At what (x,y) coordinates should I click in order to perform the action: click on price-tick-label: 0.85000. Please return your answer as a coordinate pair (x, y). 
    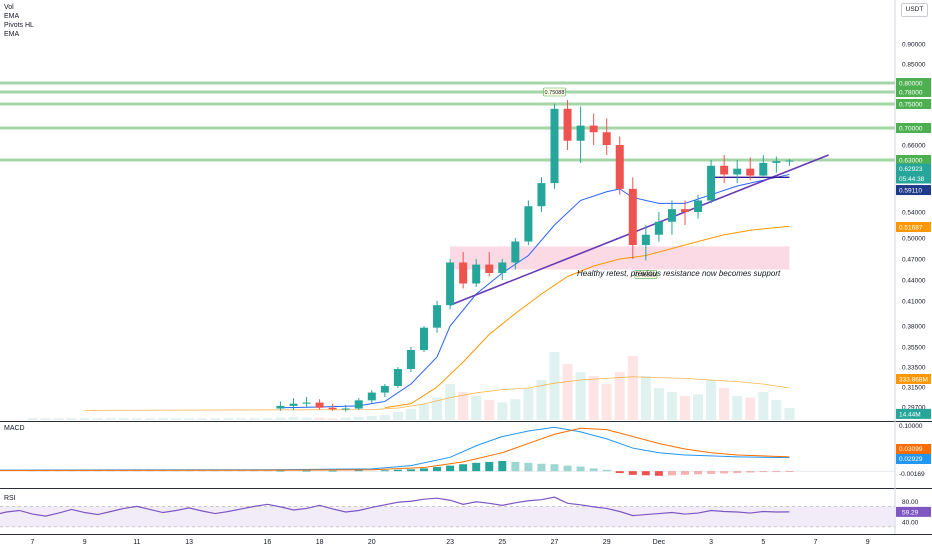
    Looking at the image, I should click on (914, 65).